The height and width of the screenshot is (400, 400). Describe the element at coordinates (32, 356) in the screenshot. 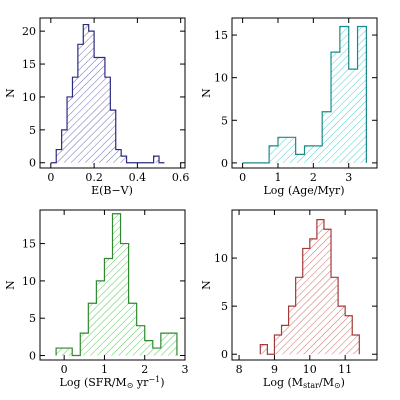

I see `sfr-ytick-label: 0` at that location.